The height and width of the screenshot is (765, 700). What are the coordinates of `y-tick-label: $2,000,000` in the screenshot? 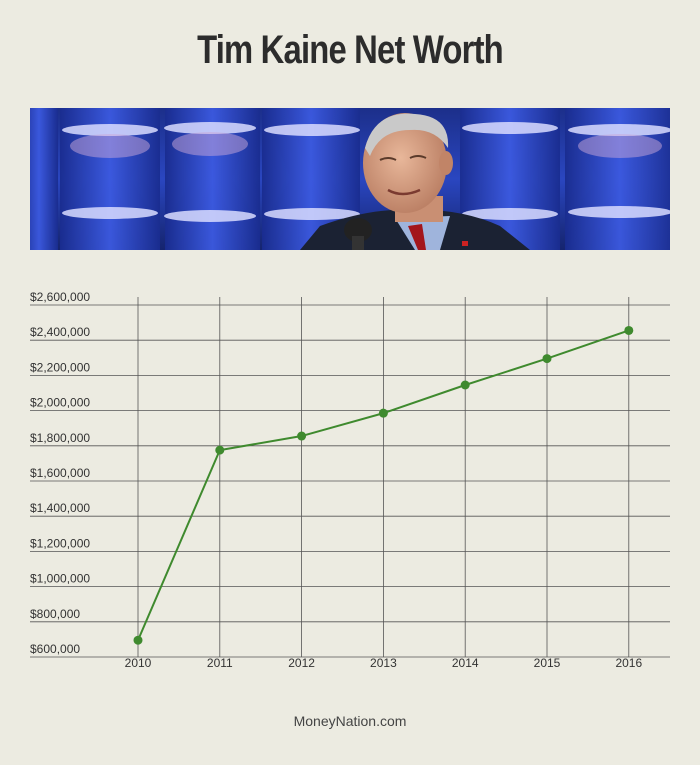 It's located at (60, 403).